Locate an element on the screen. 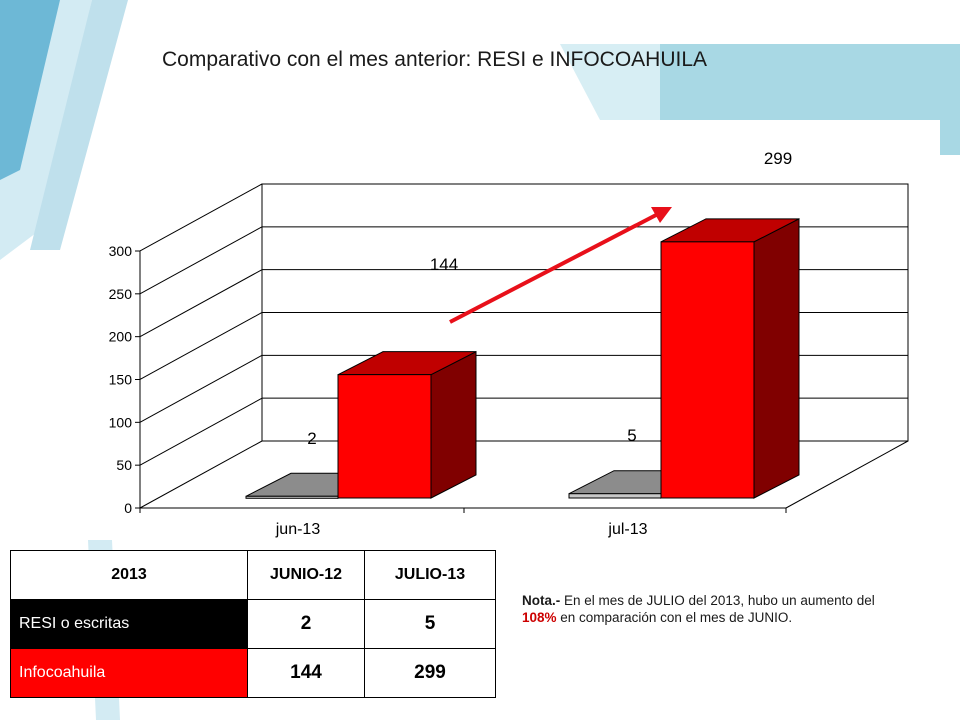 The image size is (960, 720). table-cell: 5 is located at coordinates (430, 624).